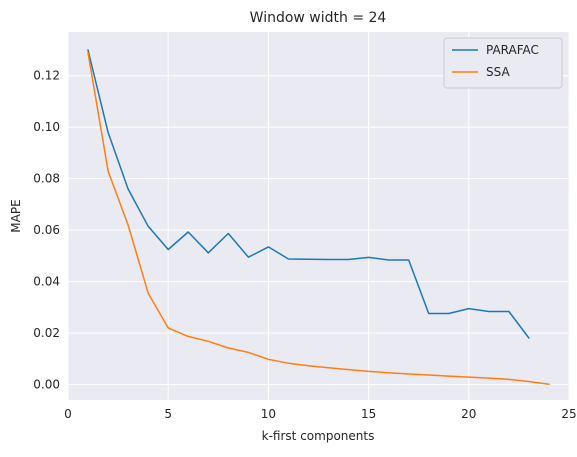 This screenshot has width=577, height=457. Describe the element at coordinates (512, 50) in the screenshot. I see `legend-label-parafac: PARAFAC` at that location.